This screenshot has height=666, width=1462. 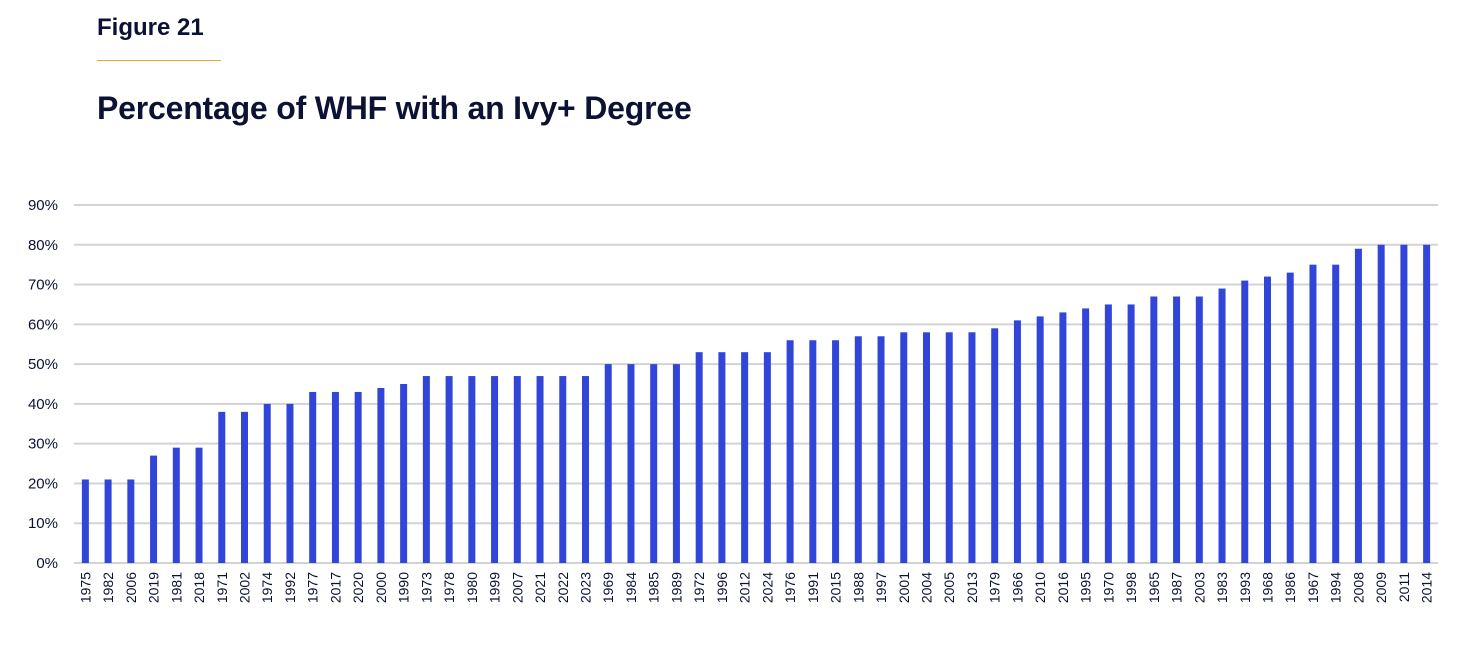 What do you see at coordinates (995, 445) in the screenshot?
I see `bar-1979` at bounding box center [995, 445].